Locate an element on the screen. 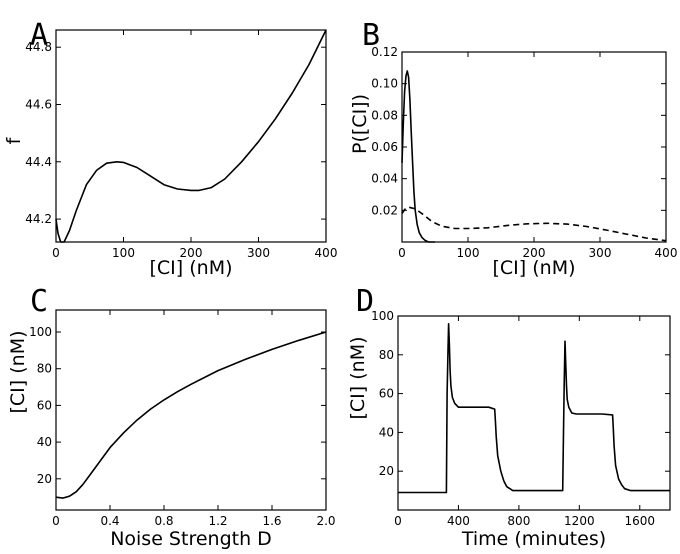 This screenshot has height=554, width=680. x-tick-label-b-1: 100 is located at coordinates (468, 253).